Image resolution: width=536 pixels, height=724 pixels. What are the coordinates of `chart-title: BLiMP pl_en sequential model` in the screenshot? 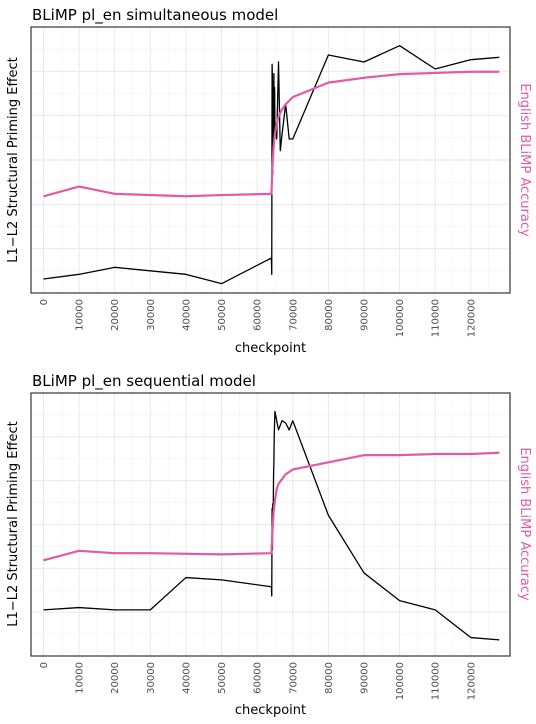 It's located at (144, 381).